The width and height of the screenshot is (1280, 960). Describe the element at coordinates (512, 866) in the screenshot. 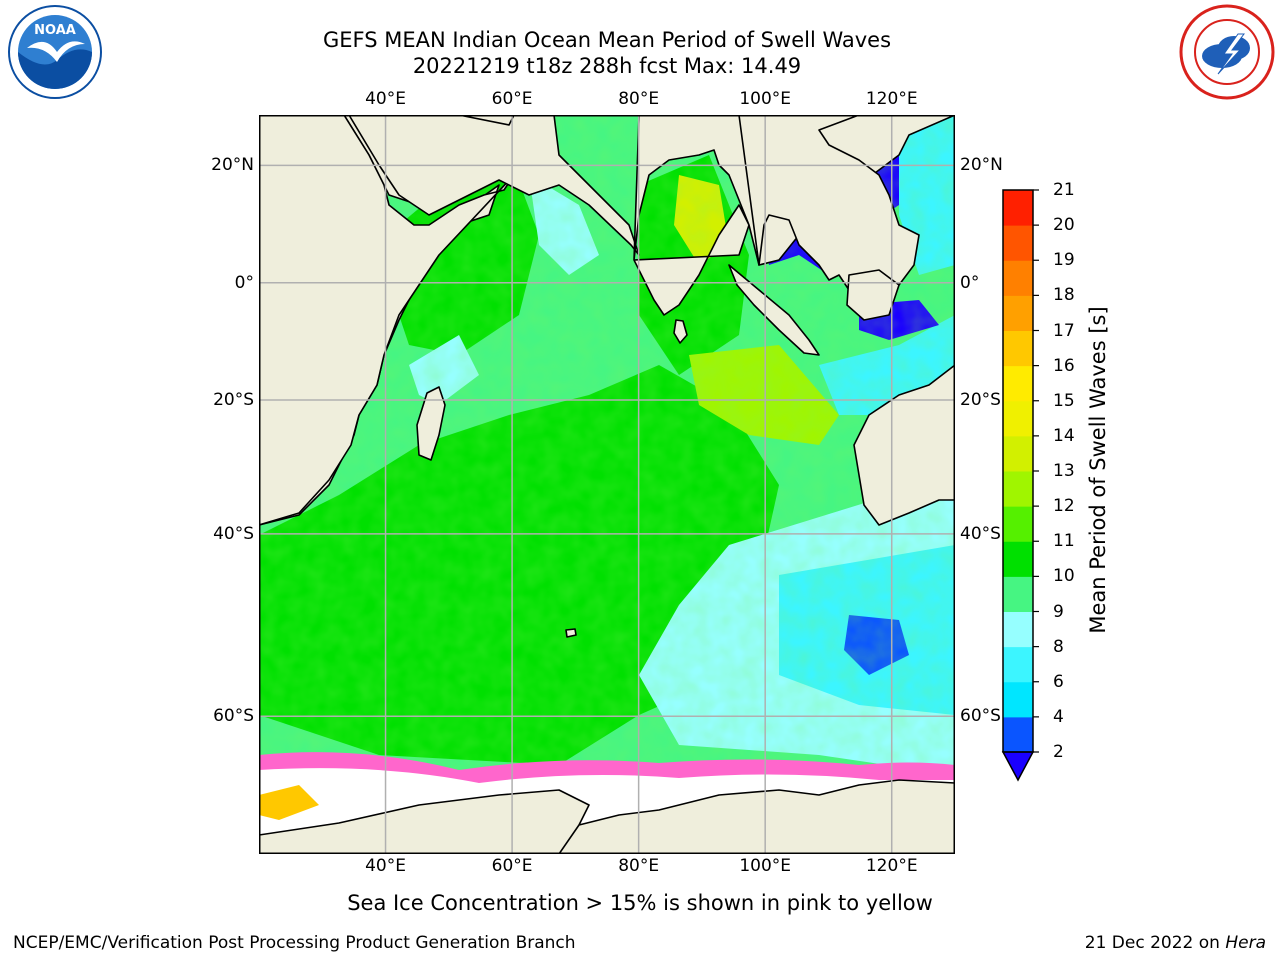

I see `lon-tick-bottom: 60°E` at that location.